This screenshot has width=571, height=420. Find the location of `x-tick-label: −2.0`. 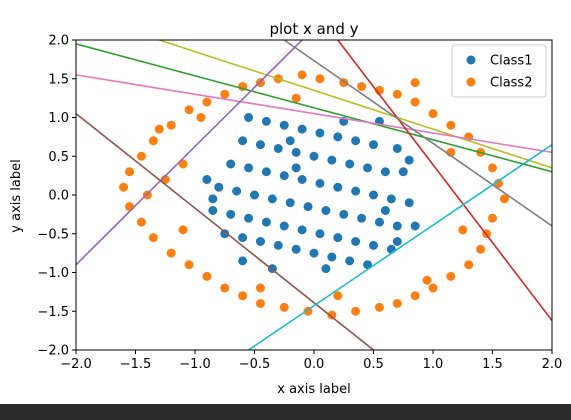

x-tick-label: −2.0 is located at coordinates (76, 364).